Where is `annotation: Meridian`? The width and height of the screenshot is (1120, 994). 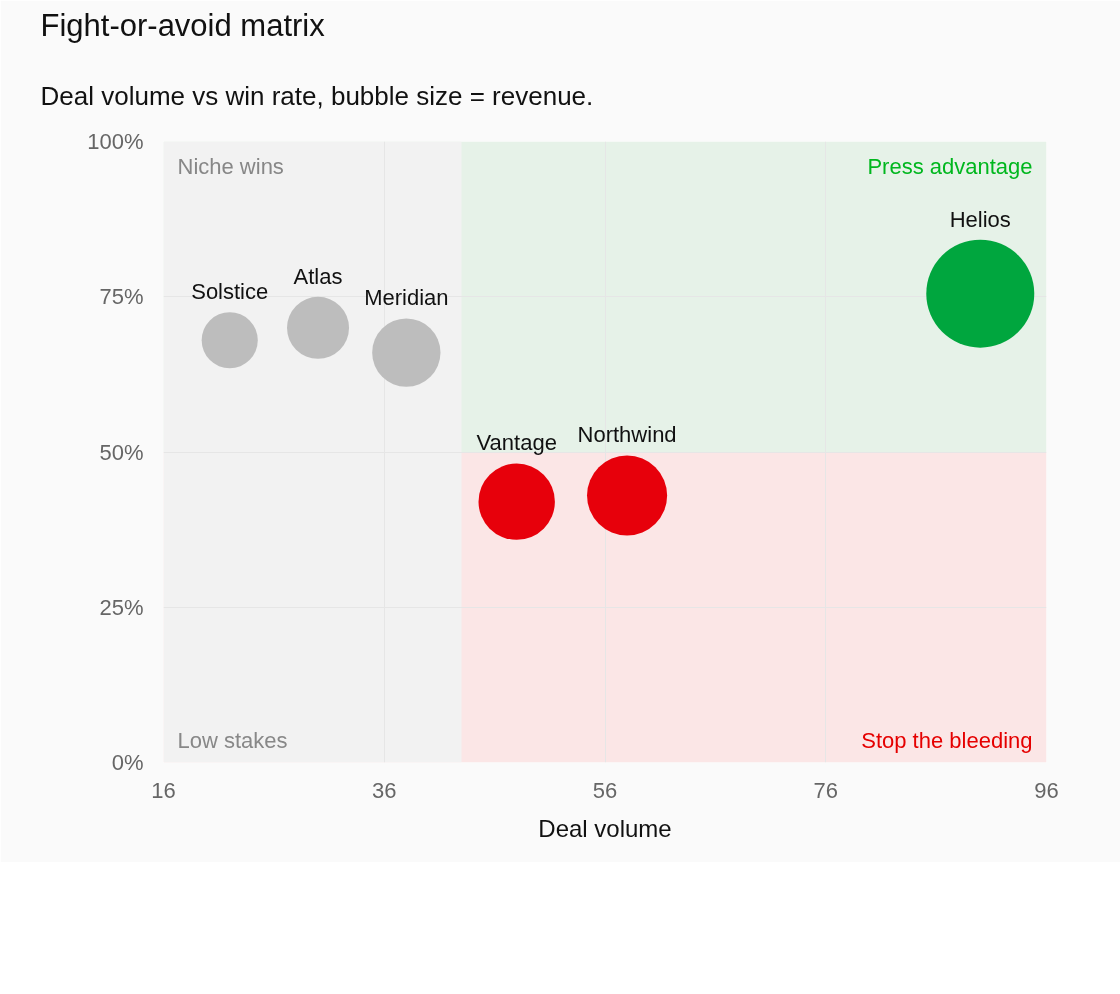 annotation: Meridian is located at coordinates (406, 298).